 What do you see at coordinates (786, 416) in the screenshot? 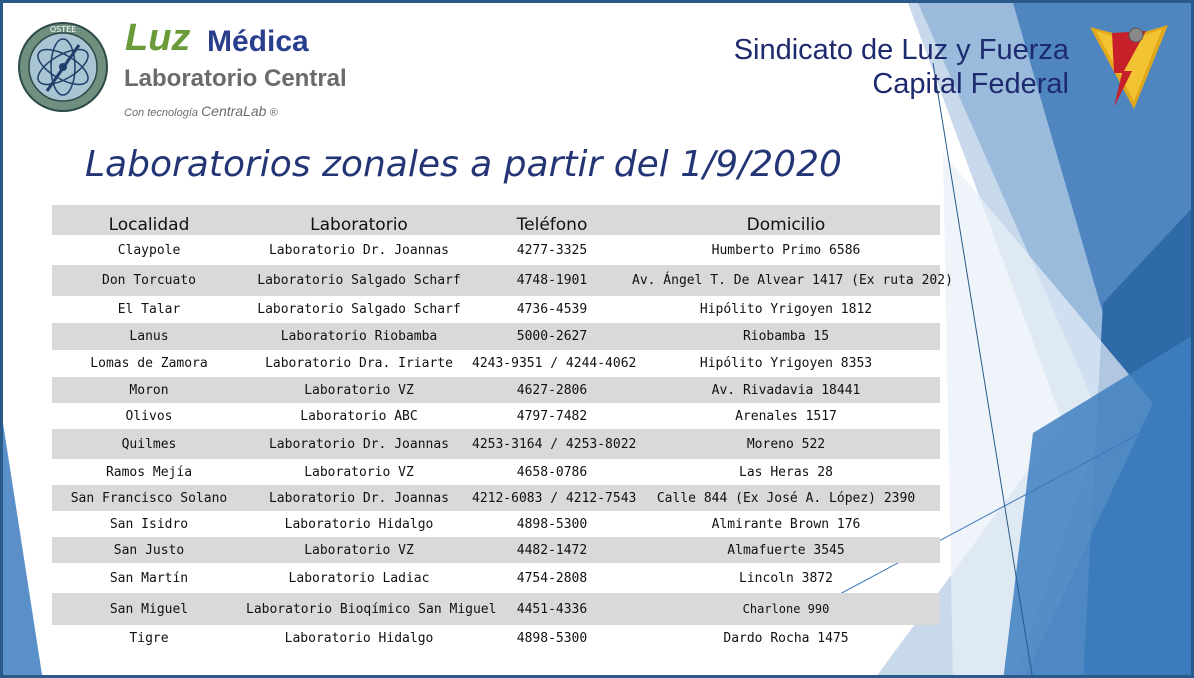
I see `cell-domicilio: Arenales 1517` at bounding box center [786, 416].